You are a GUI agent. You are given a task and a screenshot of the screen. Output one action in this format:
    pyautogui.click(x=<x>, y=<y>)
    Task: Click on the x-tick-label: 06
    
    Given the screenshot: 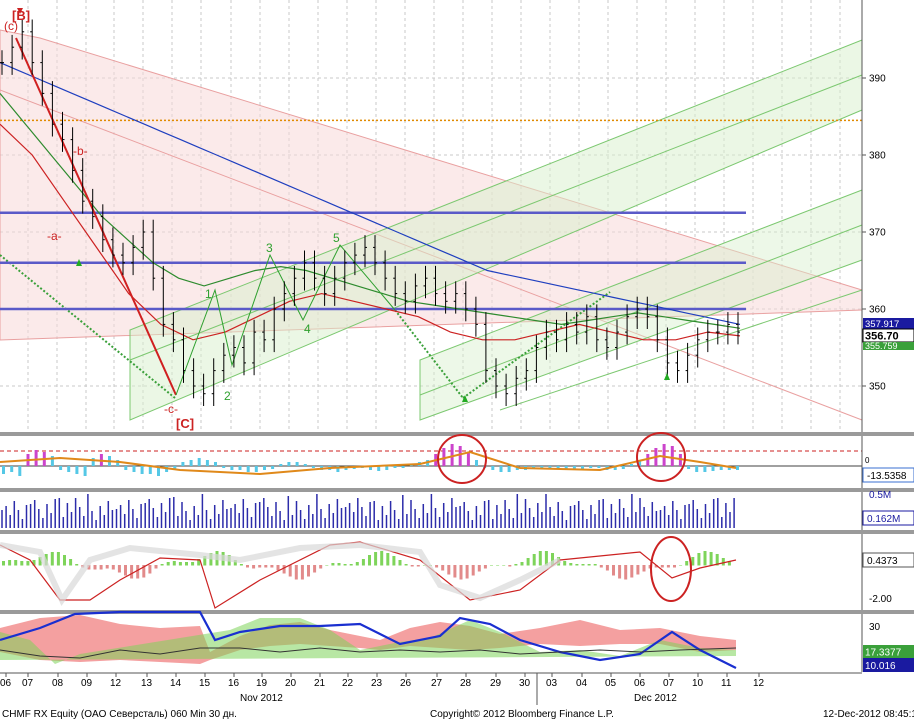 What is the action you would take?
    pyautogui.click(x=6, y=683)
    